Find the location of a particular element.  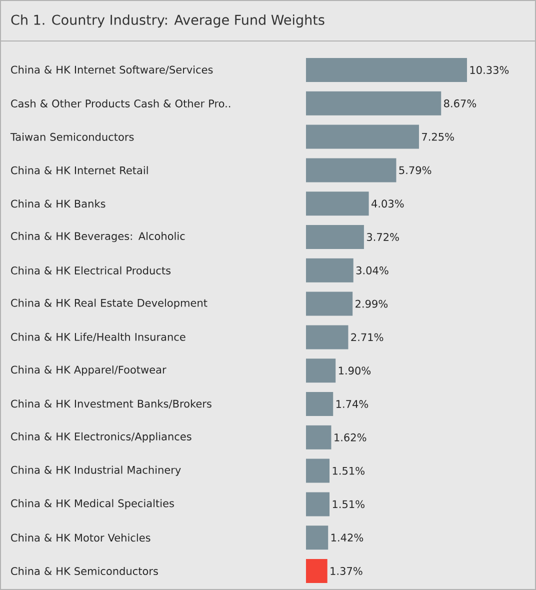

y-tick-label: China & HK Motor Vehicles is located at coordinates (80, 538).